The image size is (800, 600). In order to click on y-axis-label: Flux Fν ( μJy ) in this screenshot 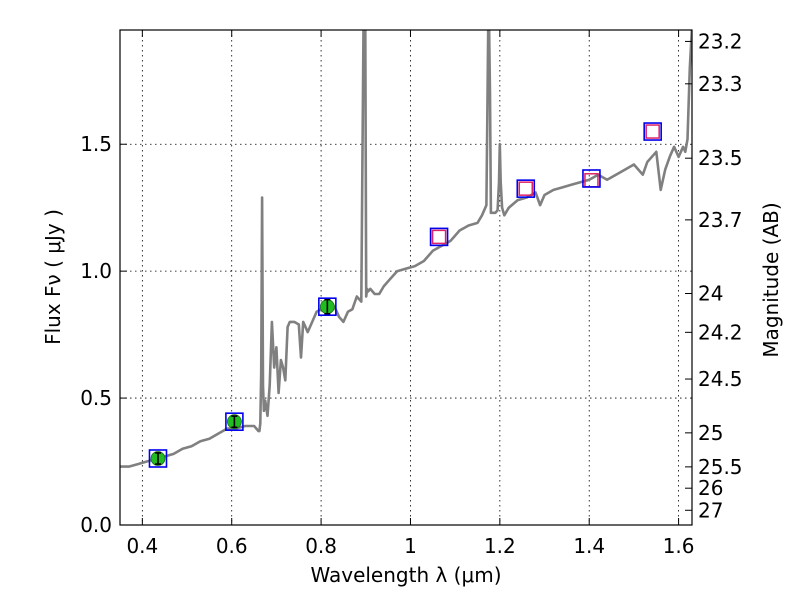, I will do `click(53, 277)`.